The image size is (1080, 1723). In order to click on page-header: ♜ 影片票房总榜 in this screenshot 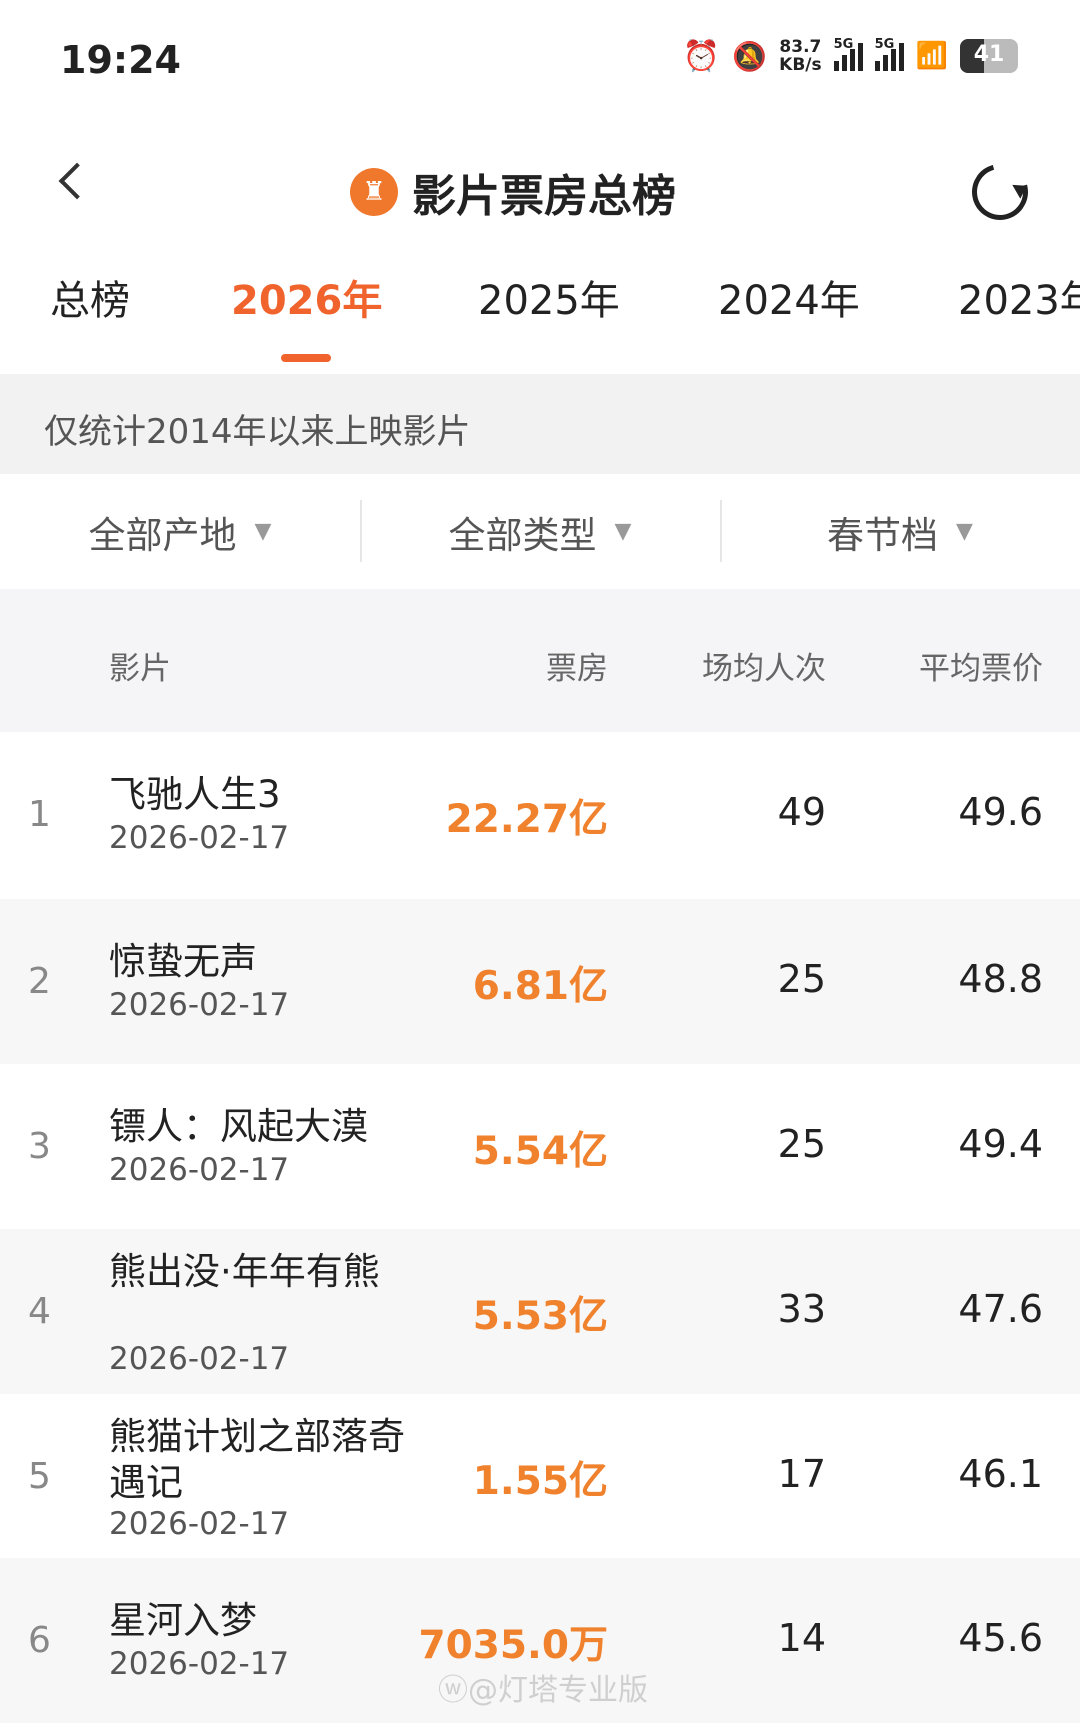, I will do `click(513, 192)`.